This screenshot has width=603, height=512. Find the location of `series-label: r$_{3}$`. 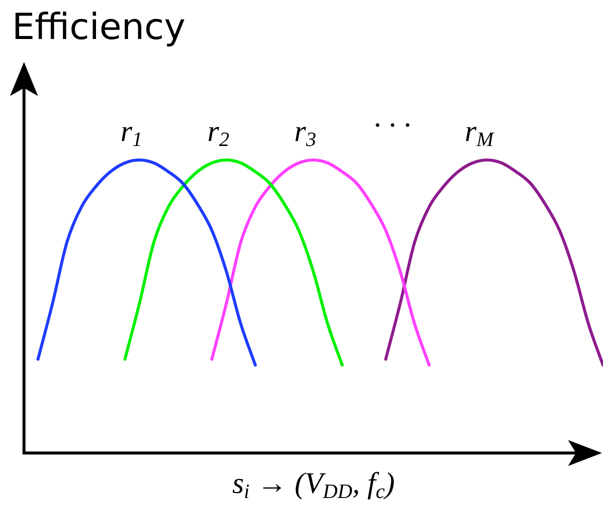

series-label: r$_{3}$ is located at coordinates (305, 133).